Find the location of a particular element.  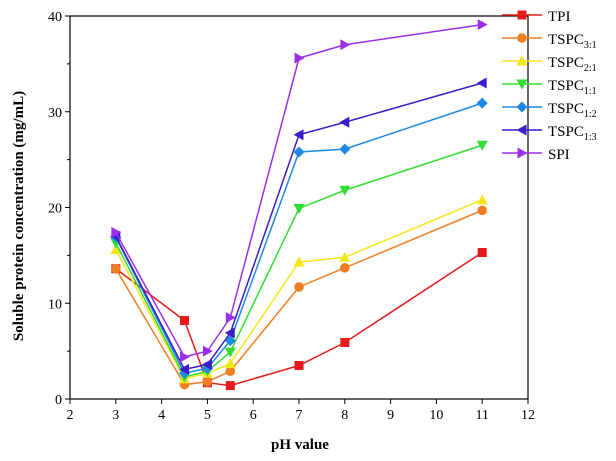

legend-label: TSPC3:1 is located at coordinates (572, 41).